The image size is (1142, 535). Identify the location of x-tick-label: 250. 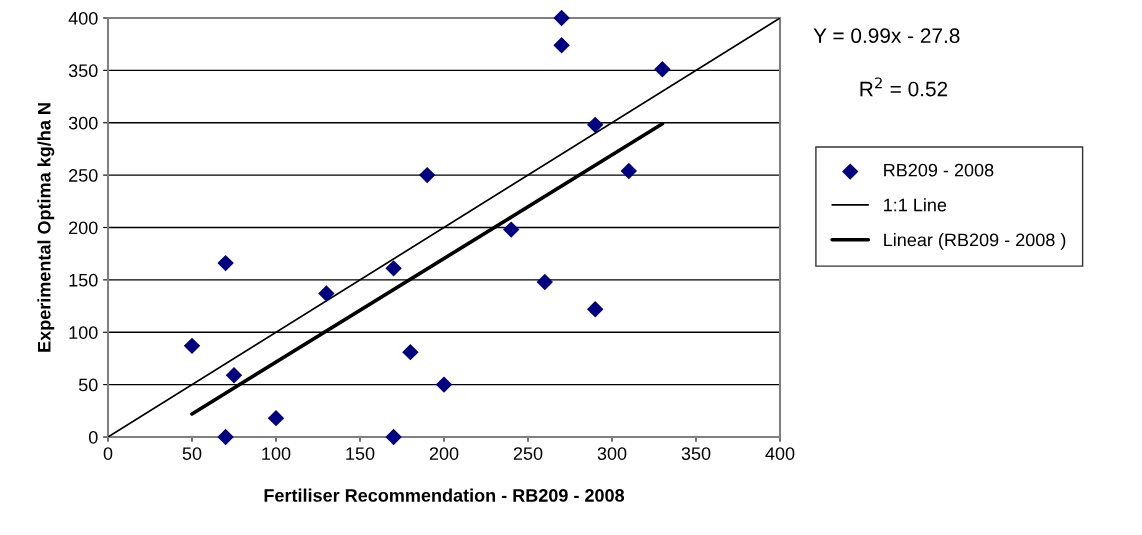
(528, 453).